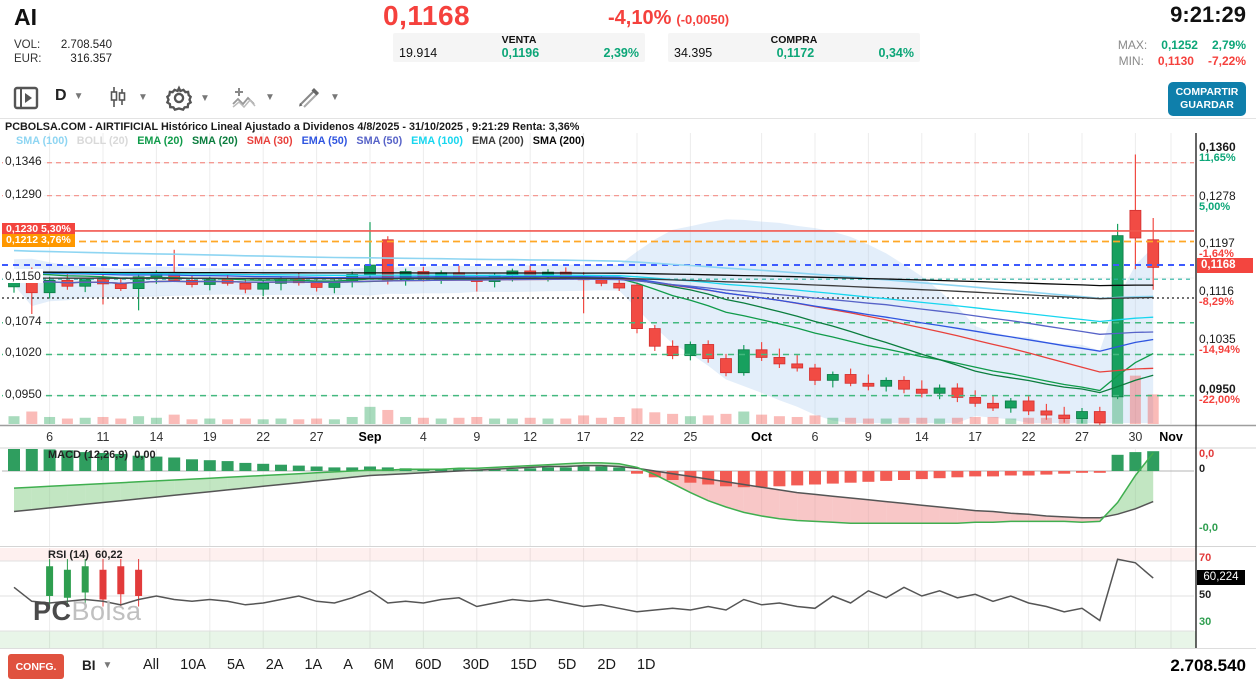 The image size is (1256, 683). I want to click on macd-line, so click(583, 491).